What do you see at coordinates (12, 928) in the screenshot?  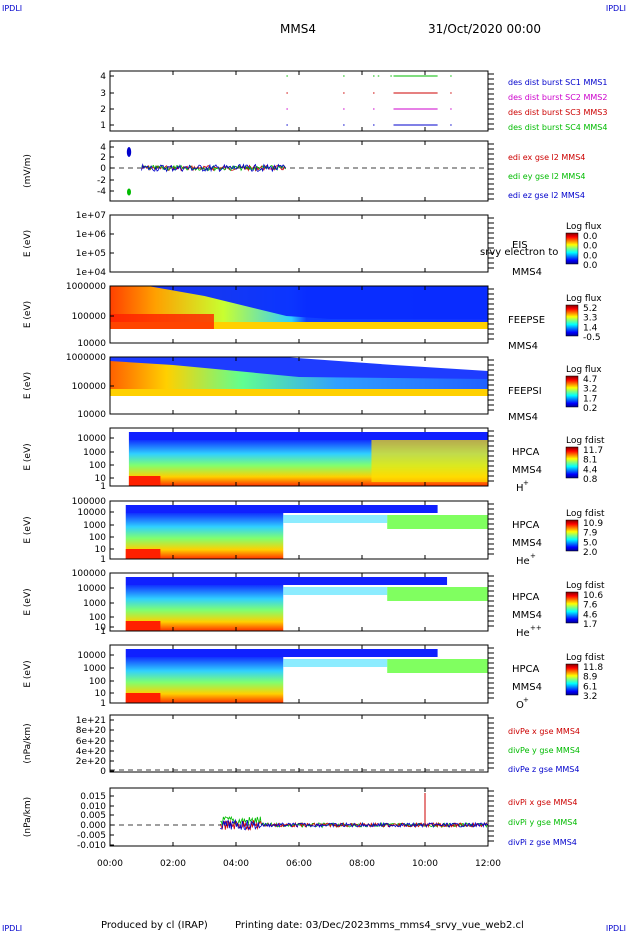 I see `corner-label-bottom-left: IPDLI` at bounding box center [12, 928].